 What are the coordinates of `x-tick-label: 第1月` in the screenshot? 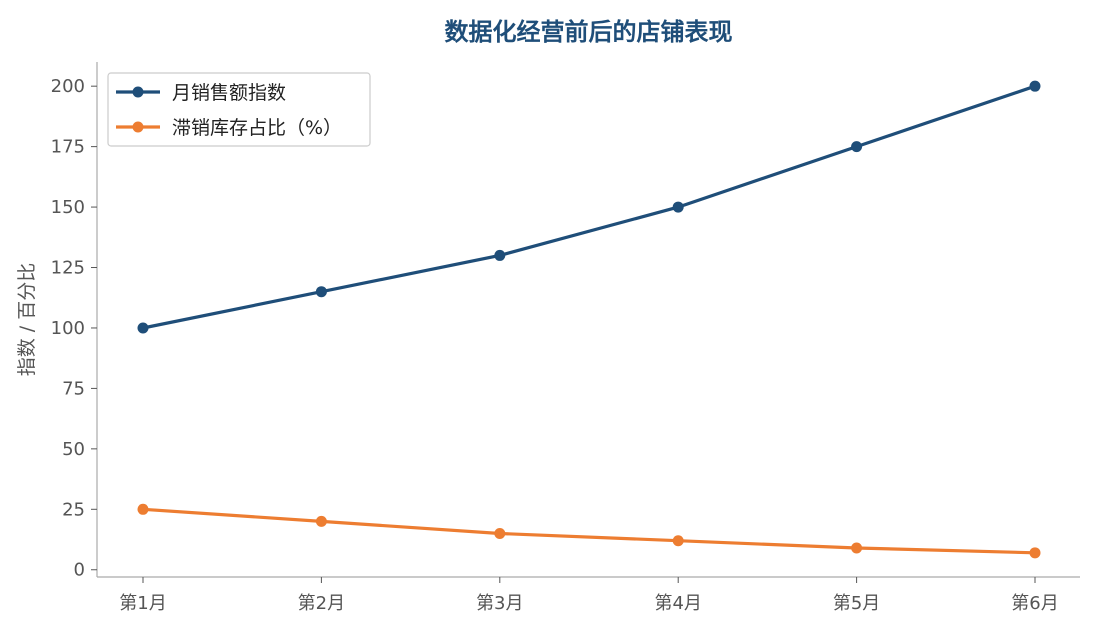 It's located at (142, 603).